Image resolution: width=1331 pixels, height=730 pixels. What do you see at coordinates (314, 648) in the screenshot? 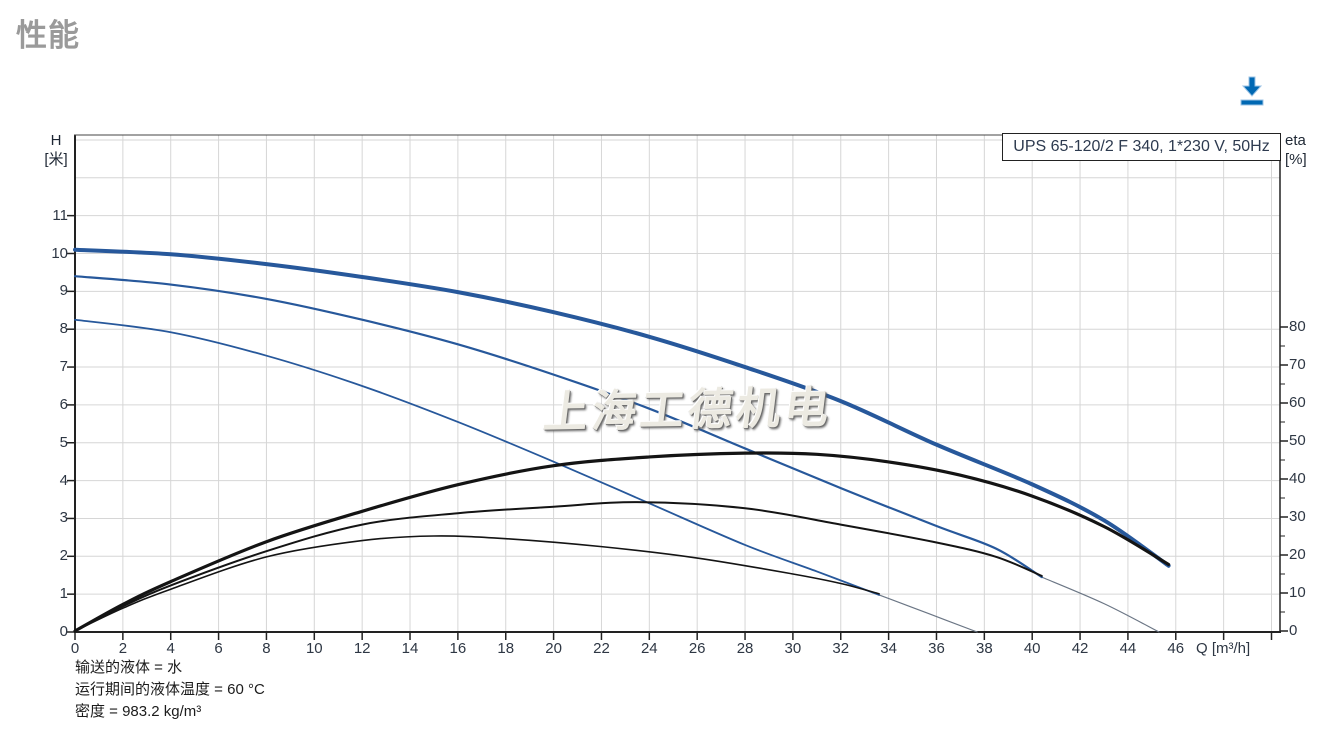
I see `x-tick-label: 10` at bounding box center [314, 648].